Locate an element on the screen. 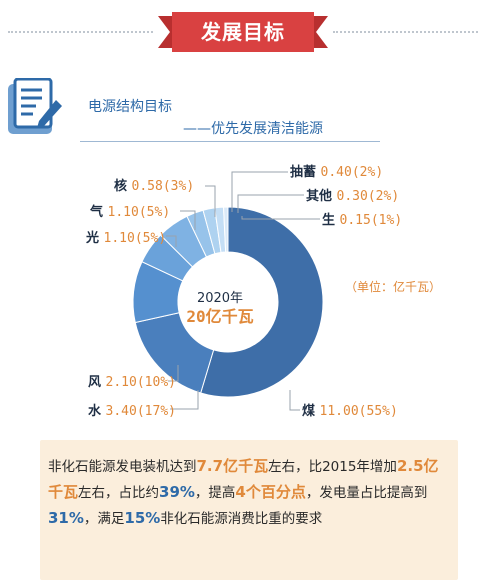 The height and width of the screenshot is (586, 485). slice-label-coal: 煤 11.00(55%) is located at coordinates (350, 411).